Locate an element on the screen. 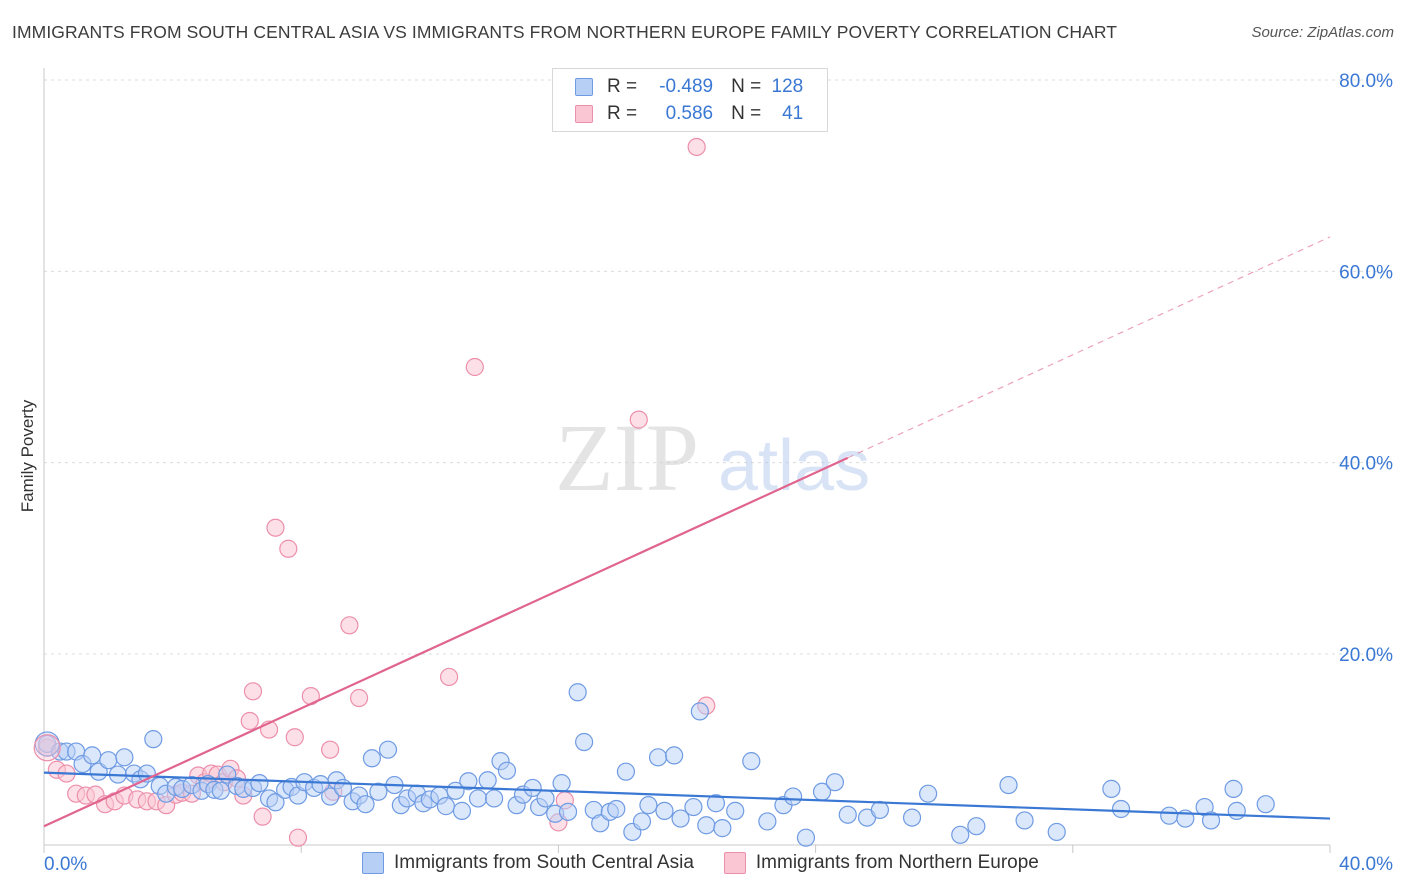 This screenshot has width=1406, height=892. legend-swatch-blue is located at coordinates (584, 87).